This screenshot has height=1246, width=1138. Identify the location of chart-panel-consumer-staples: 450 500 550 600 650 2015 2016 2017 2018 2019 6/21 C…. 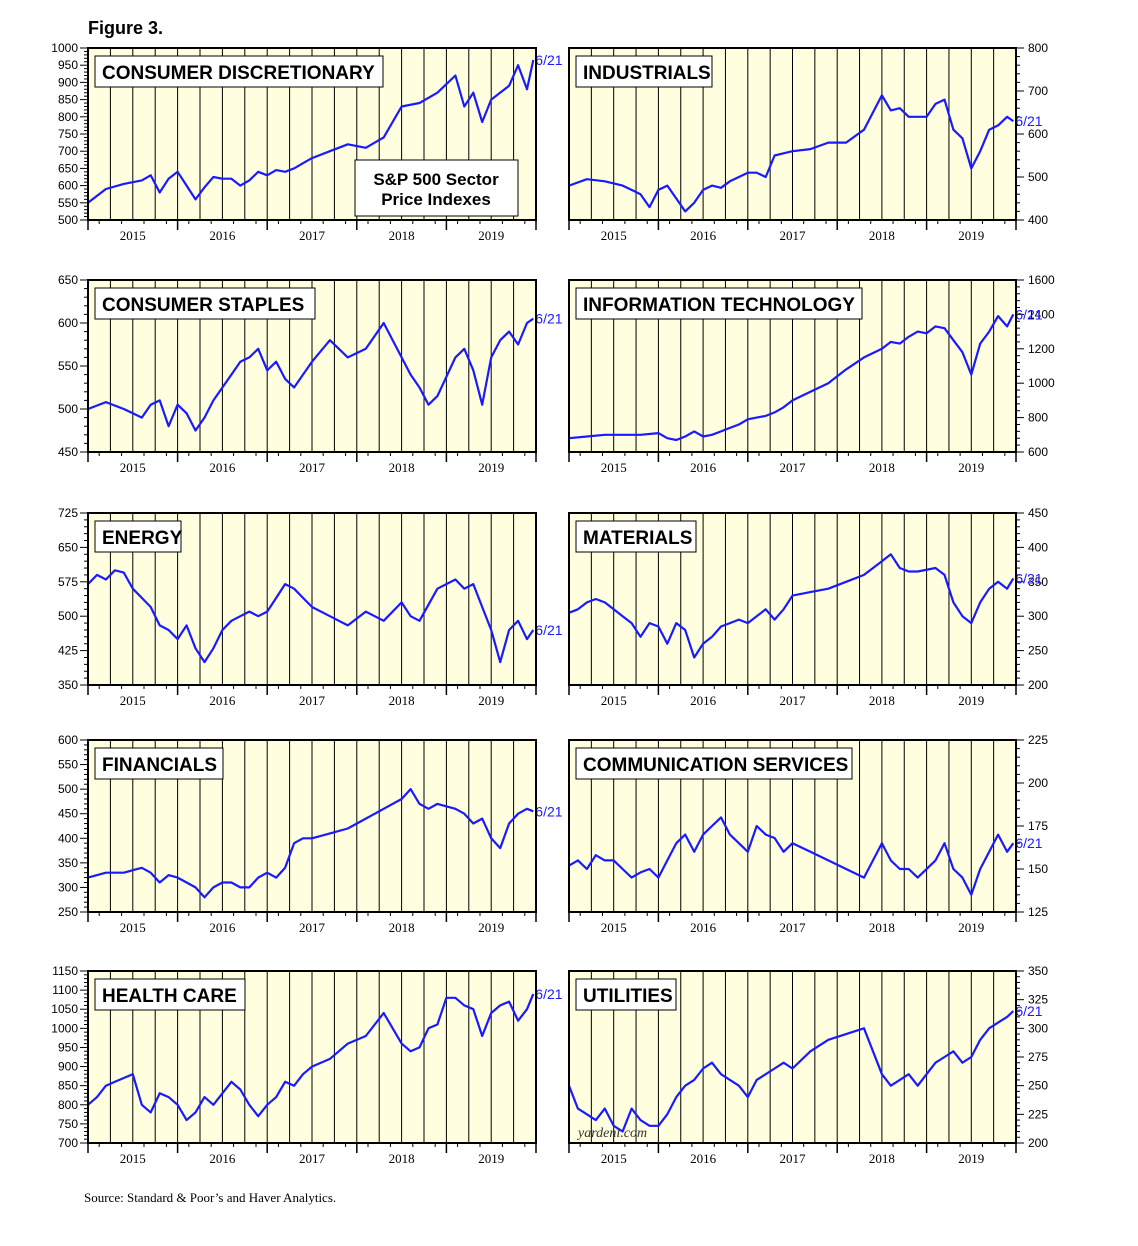
(310, 374).